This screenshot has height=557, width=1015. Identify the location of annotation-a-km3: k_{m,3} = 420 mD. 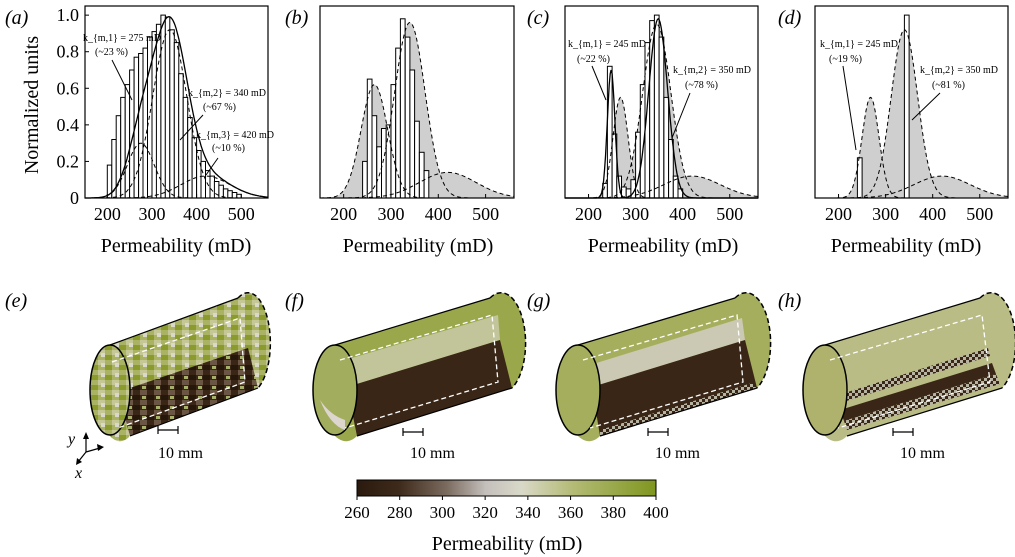
(235, 135).